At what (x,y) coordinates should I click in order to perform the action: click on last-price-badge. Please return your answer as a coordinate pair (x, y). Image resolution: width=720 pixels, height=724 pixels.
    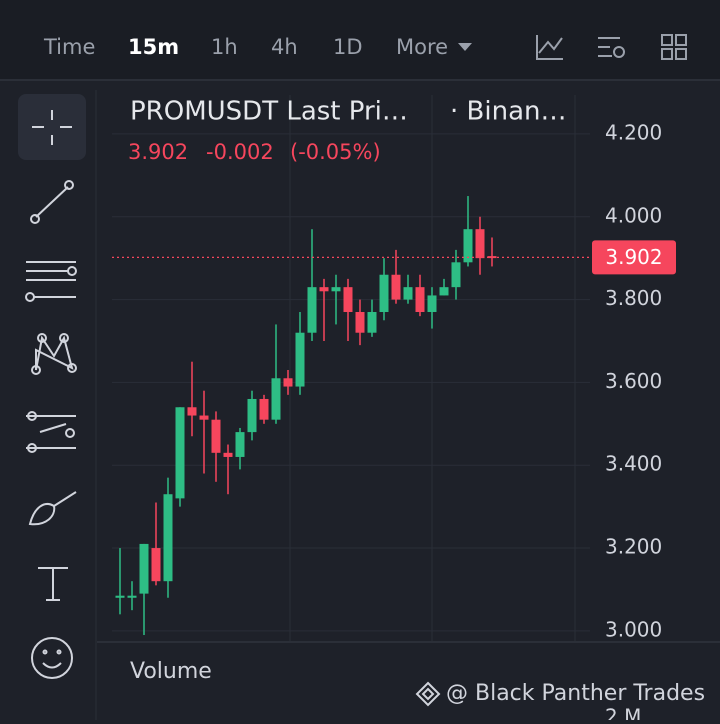
    Looking at the image, I should click on (634, 257).